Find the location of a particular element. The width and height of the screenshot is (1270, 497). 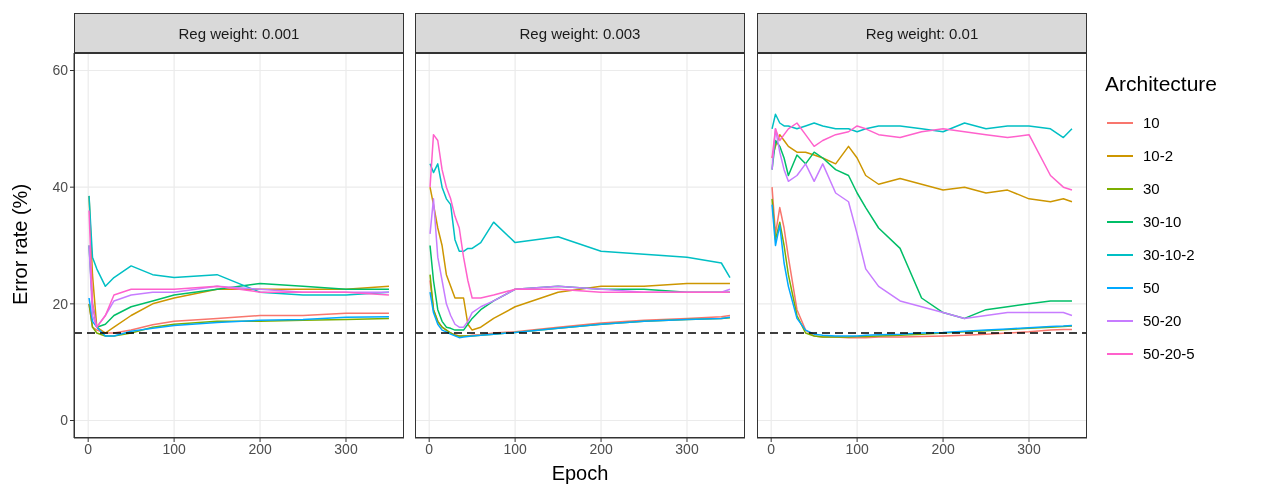

y-tick-label: 20 is located at coordinates (60, 303).